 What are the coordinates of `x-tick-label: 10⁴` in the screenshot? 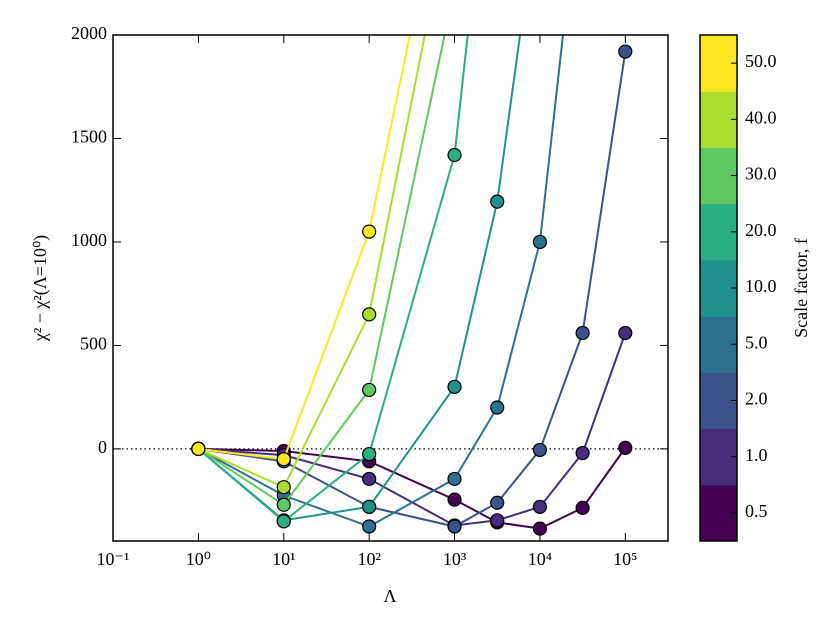 It's located at (540, 559).